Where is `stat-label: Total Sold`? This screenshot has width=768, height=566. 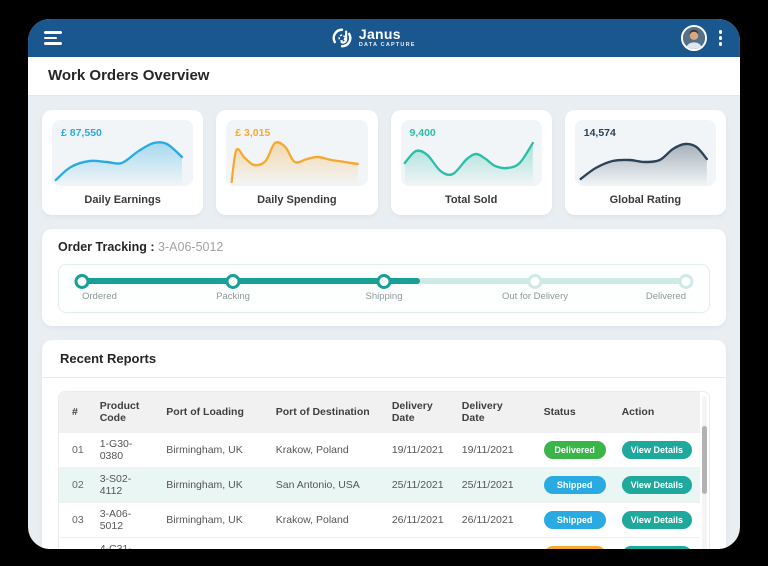
stat-label: Total Sold is located at coordinates (471, 200).